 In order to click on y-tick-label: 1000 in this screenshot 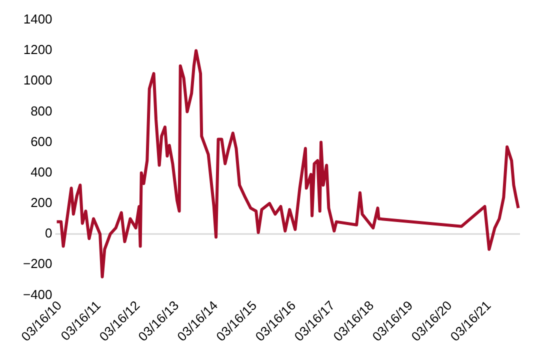, I will do `click(37, 80)`.